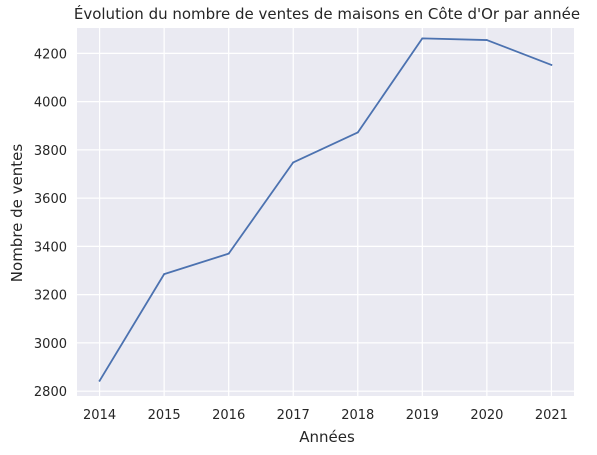  Describe the element at coordinates (50, 151) in the screenshot. I see `y-tick-label: 3800` at that location.